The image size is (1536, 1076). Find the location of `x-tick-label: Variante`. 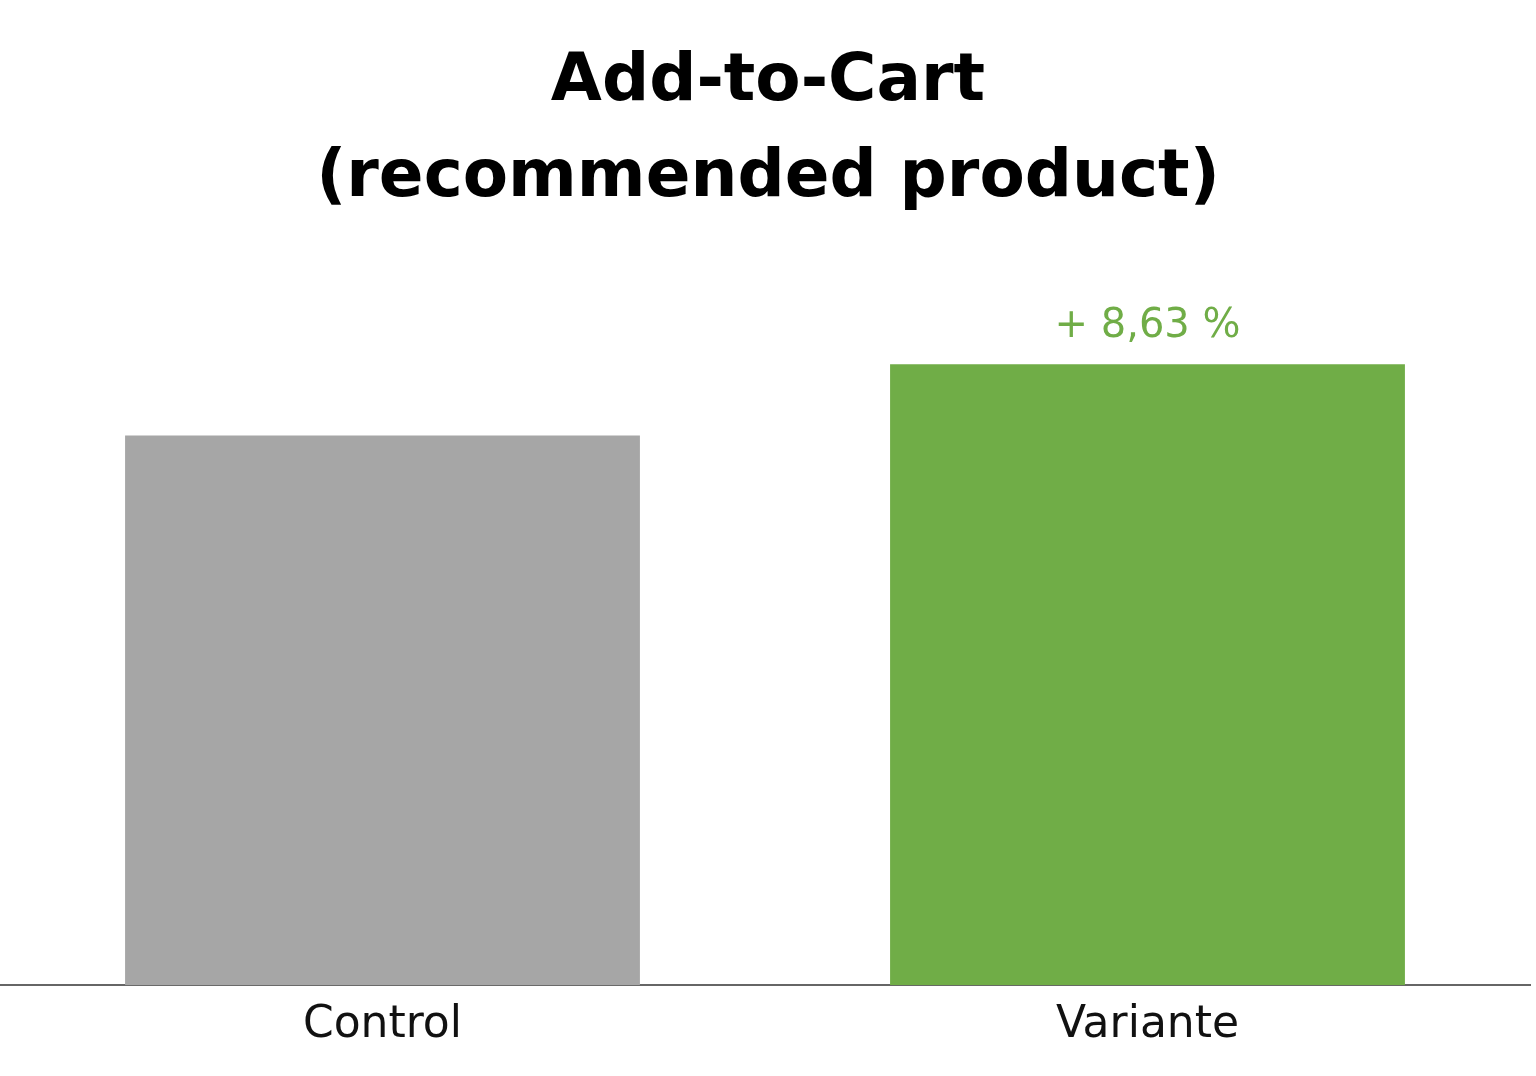

x-tick-label: Variante is located at coordinates (1147, 1022).